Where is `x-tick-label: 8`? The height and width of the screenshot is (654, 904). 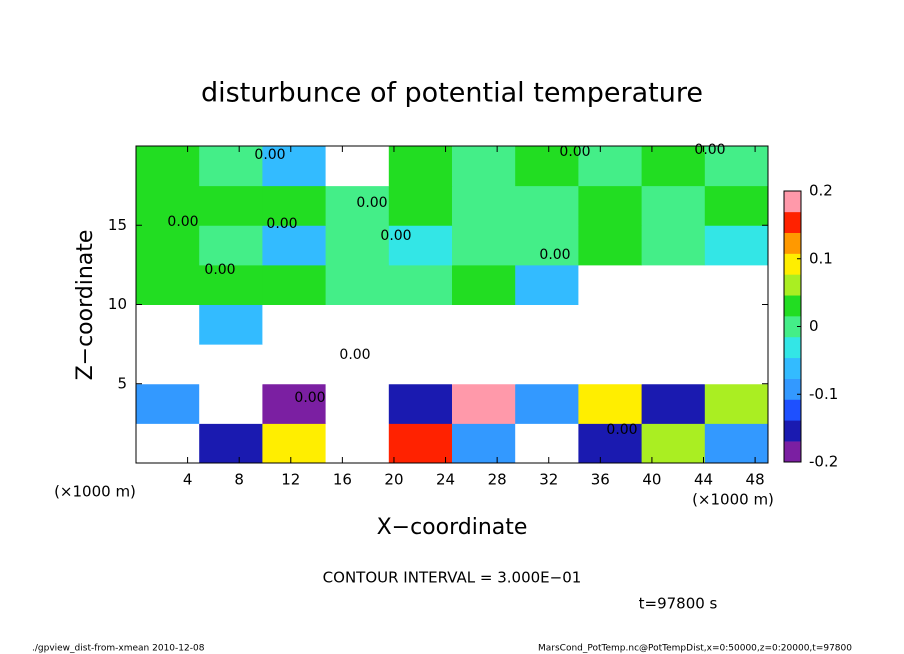
x-tick-label: 8 is located at coordinates (239, 480).